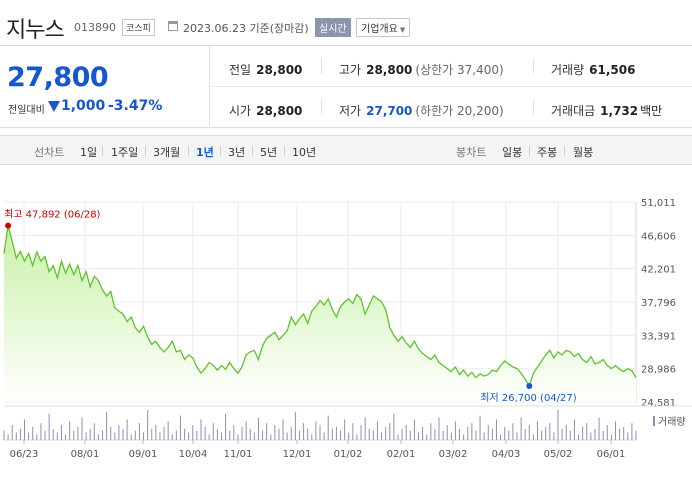  I want to click on x-tick-label: 08/01, so click(85, 454).